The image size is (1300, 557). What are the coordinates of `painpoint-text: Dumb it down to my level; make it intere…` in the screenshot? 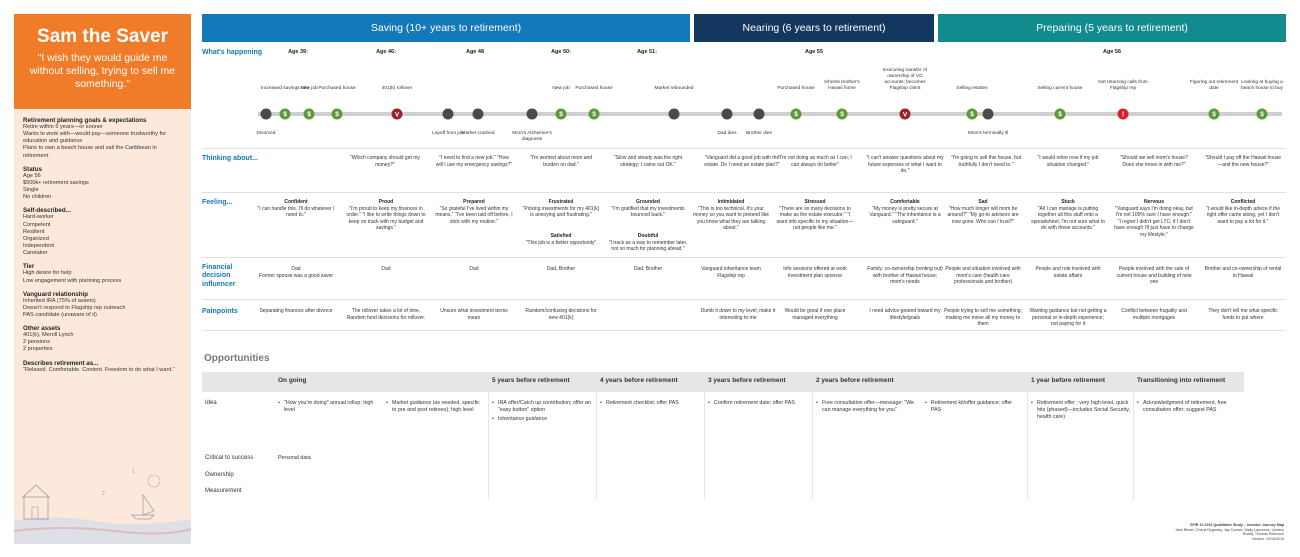 It's located at (738, 314).